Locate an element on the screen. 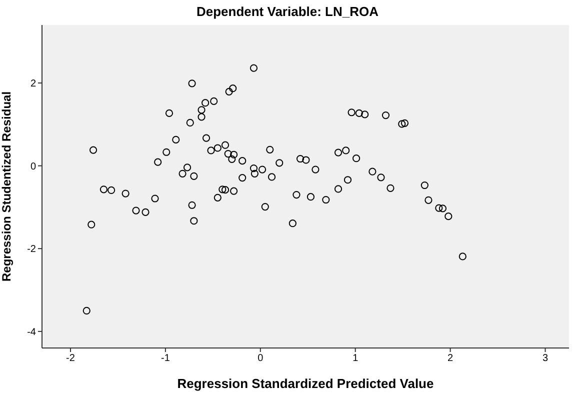  x-tick-label: -1 is located at coordinates (165, 358).